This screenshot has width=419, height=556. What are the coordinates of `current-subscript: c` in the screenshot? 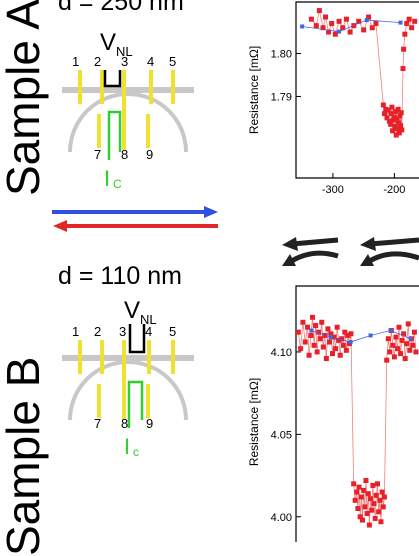 It's located at (136, 452).